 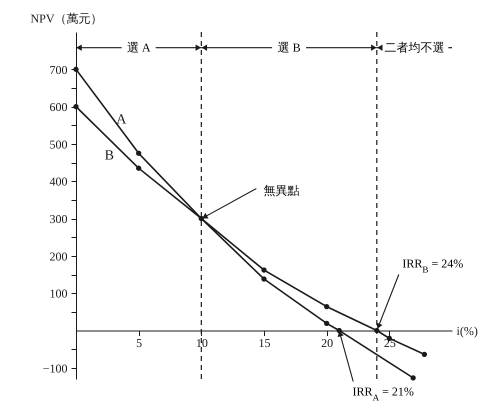 What do you see at coordinates (414, 47) in the screenshot?
I see `annotation: 二者均不選` at bounding box center [414, 47].